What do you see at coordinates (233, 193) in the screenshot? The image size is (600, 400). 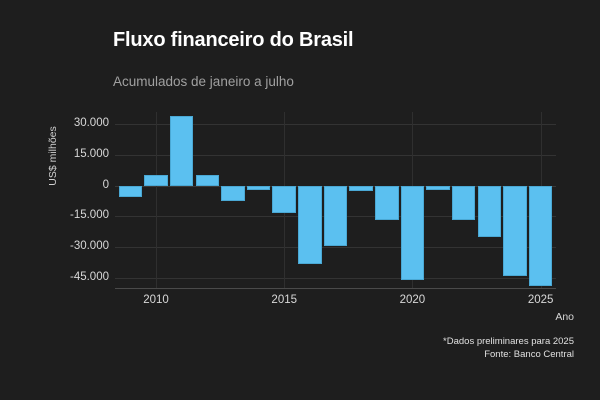 I see `bar-2013` at bounding box center [233, 193].